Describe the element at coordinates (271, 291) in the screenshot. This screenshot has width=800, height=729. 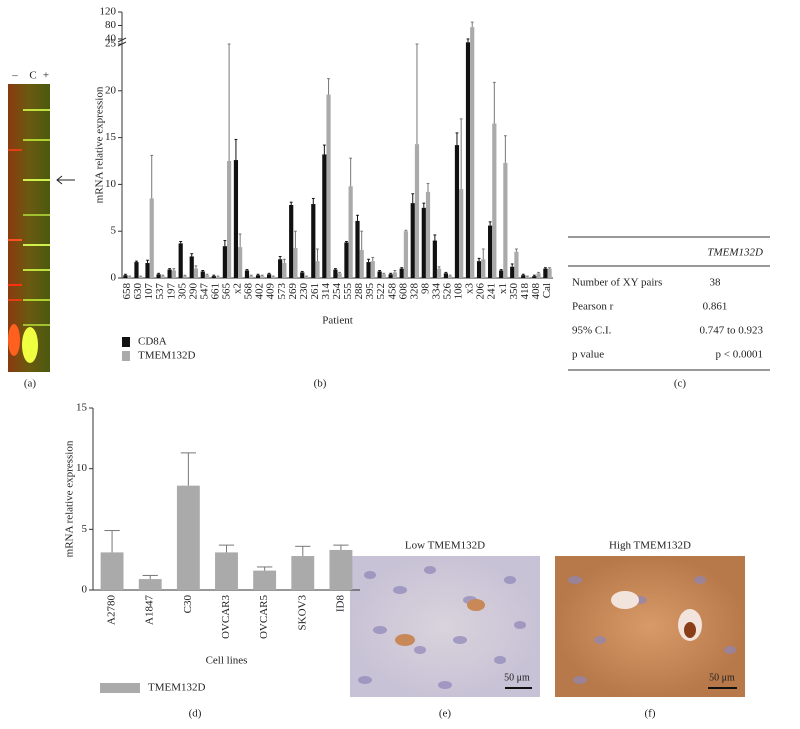
I see `x-tick-label: 409` at that location.